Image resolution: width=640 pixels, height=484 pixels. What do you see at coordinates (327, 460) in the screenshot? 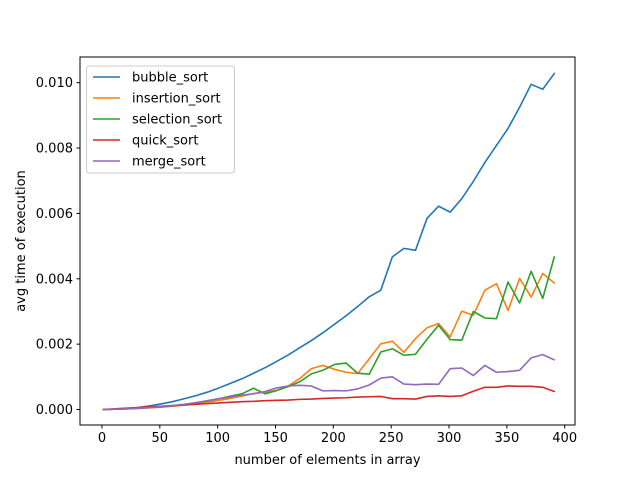
I see `x-axis-label: number of elements in array` at bounding box center [327, 460].